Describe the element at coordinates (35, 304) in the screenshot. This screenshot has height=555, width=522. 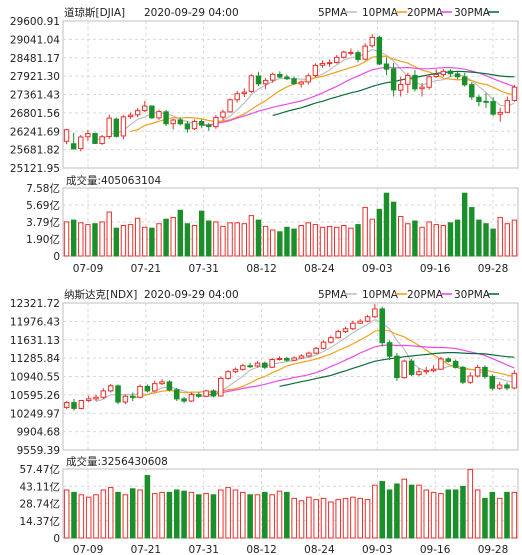
I see `y-tick-label: 12321.72` at that location.